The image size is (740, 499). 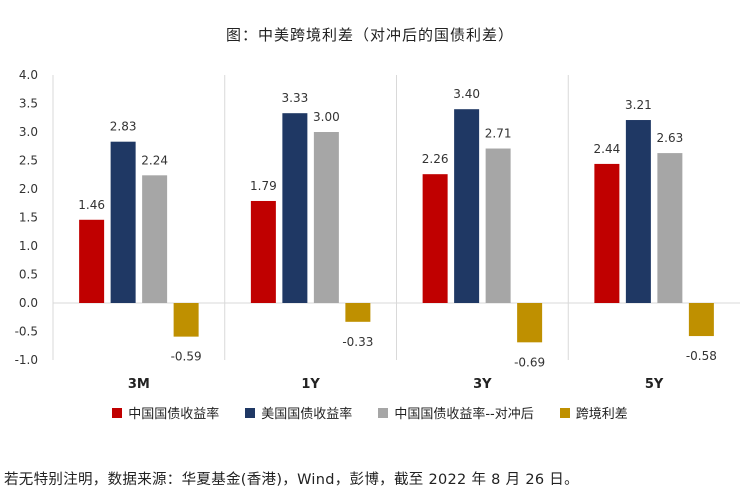 I want to click on y-tick-label: -1.0, so click(x=26, y=360).